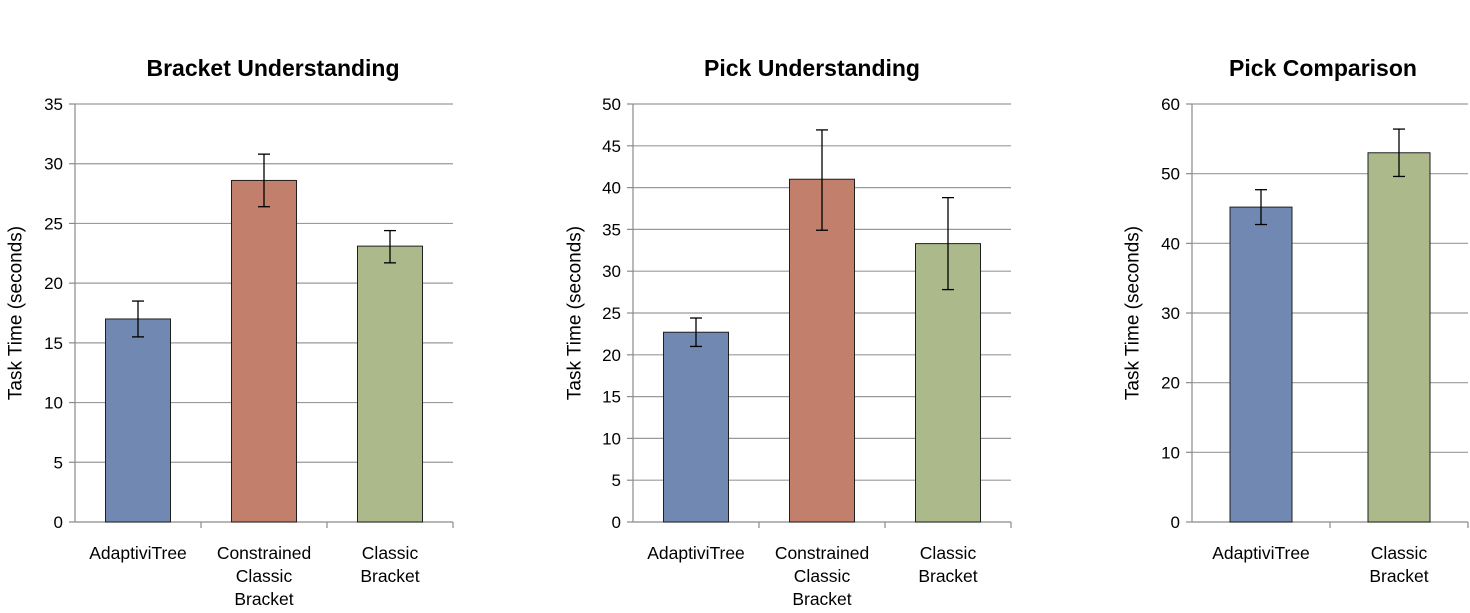 The width and height of the screenshot is (1470, 613). Describe the element at coordinates (611, 146) in the screenshot. I see `y-tick-label: 45` at that location.